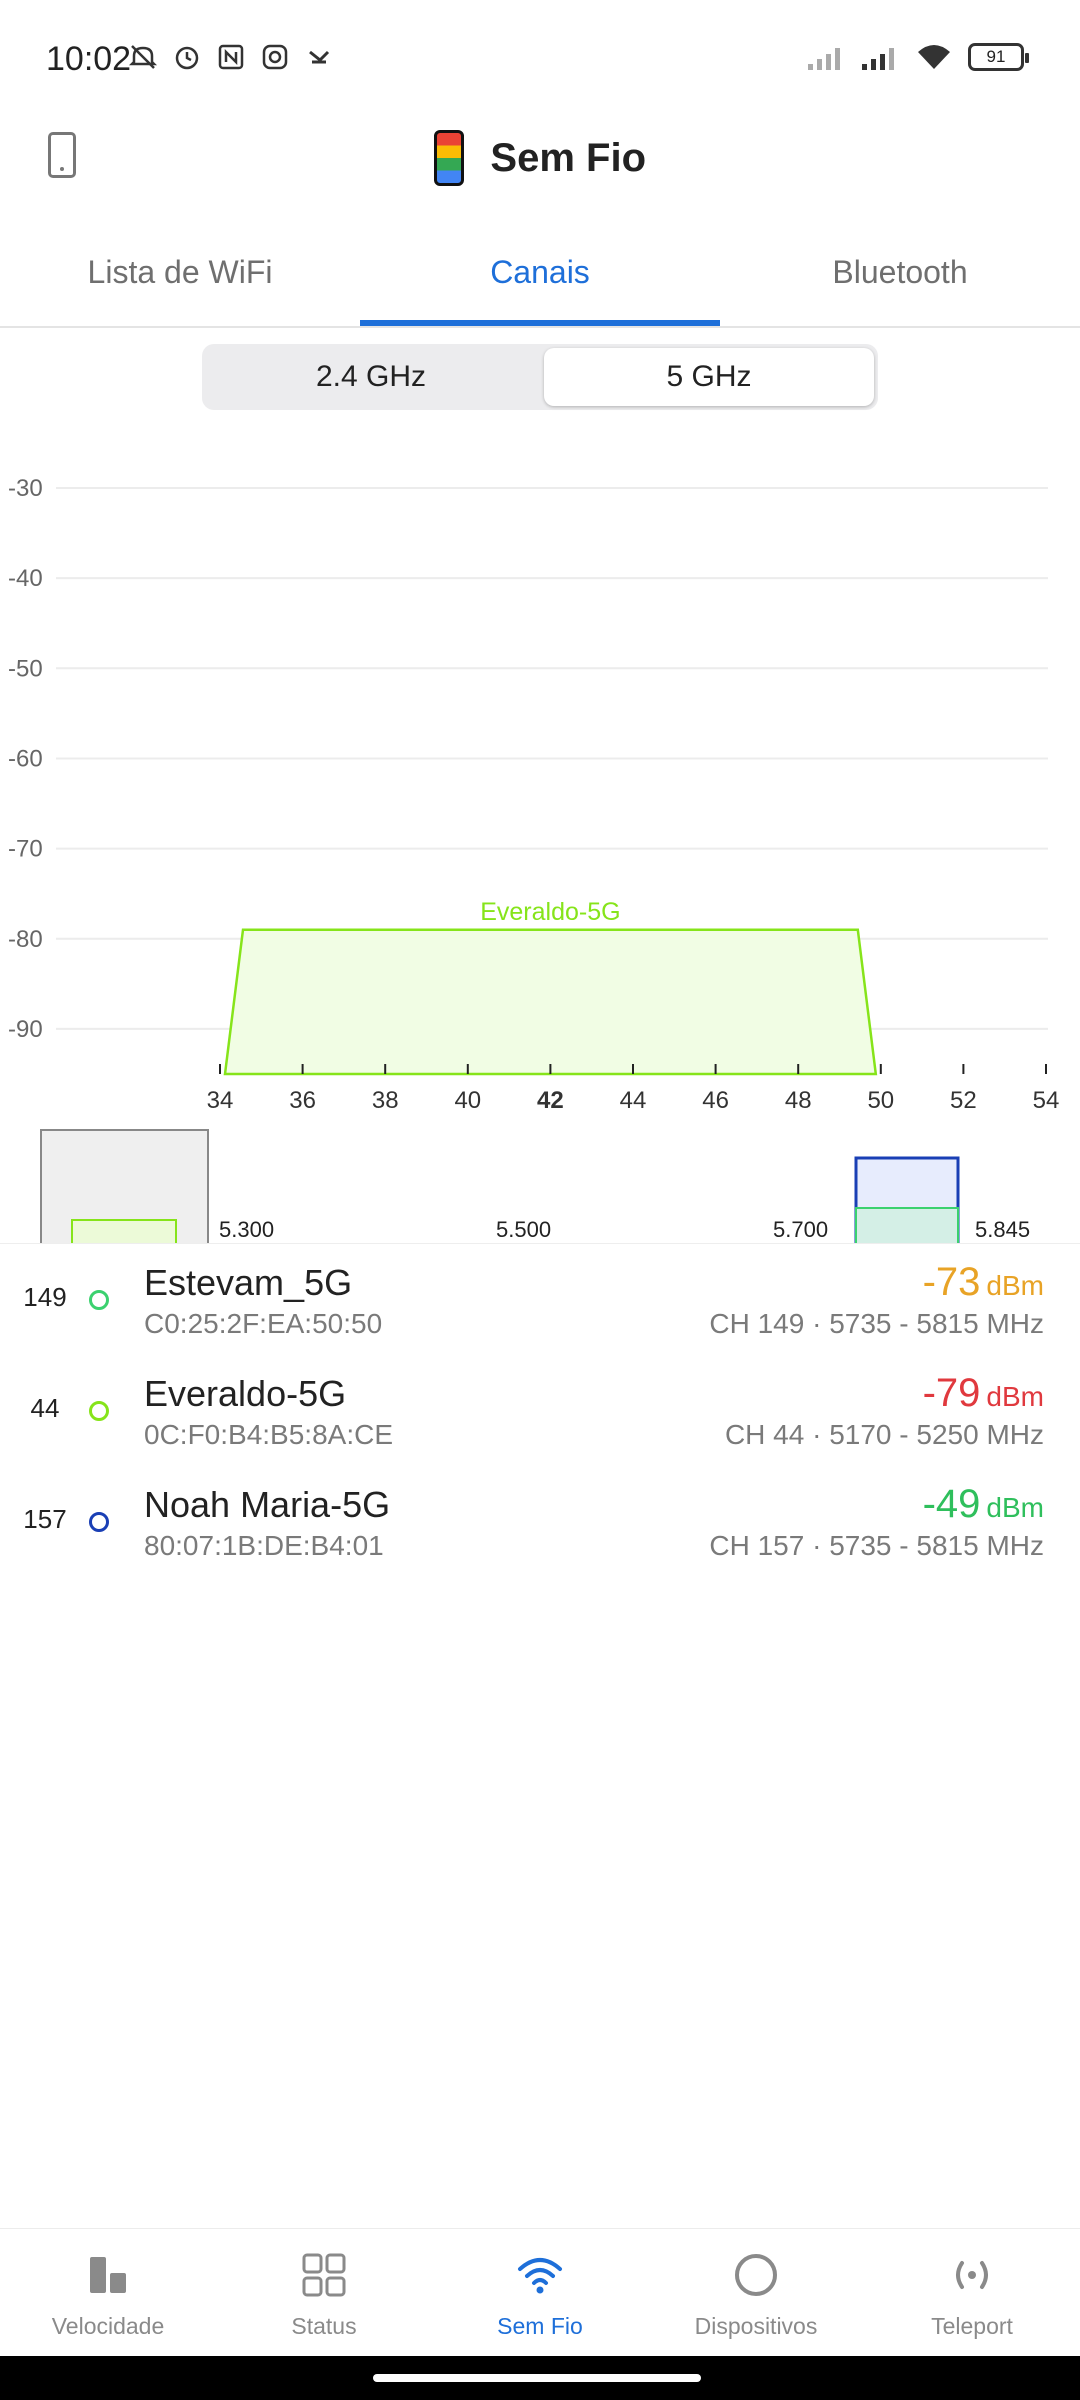 Image resolution: width=1080 pixels, height=2400 pixels. Describe the element at coordinates (951, 1504) in the screenshot. I see `network-signal-value: -49` at that location.